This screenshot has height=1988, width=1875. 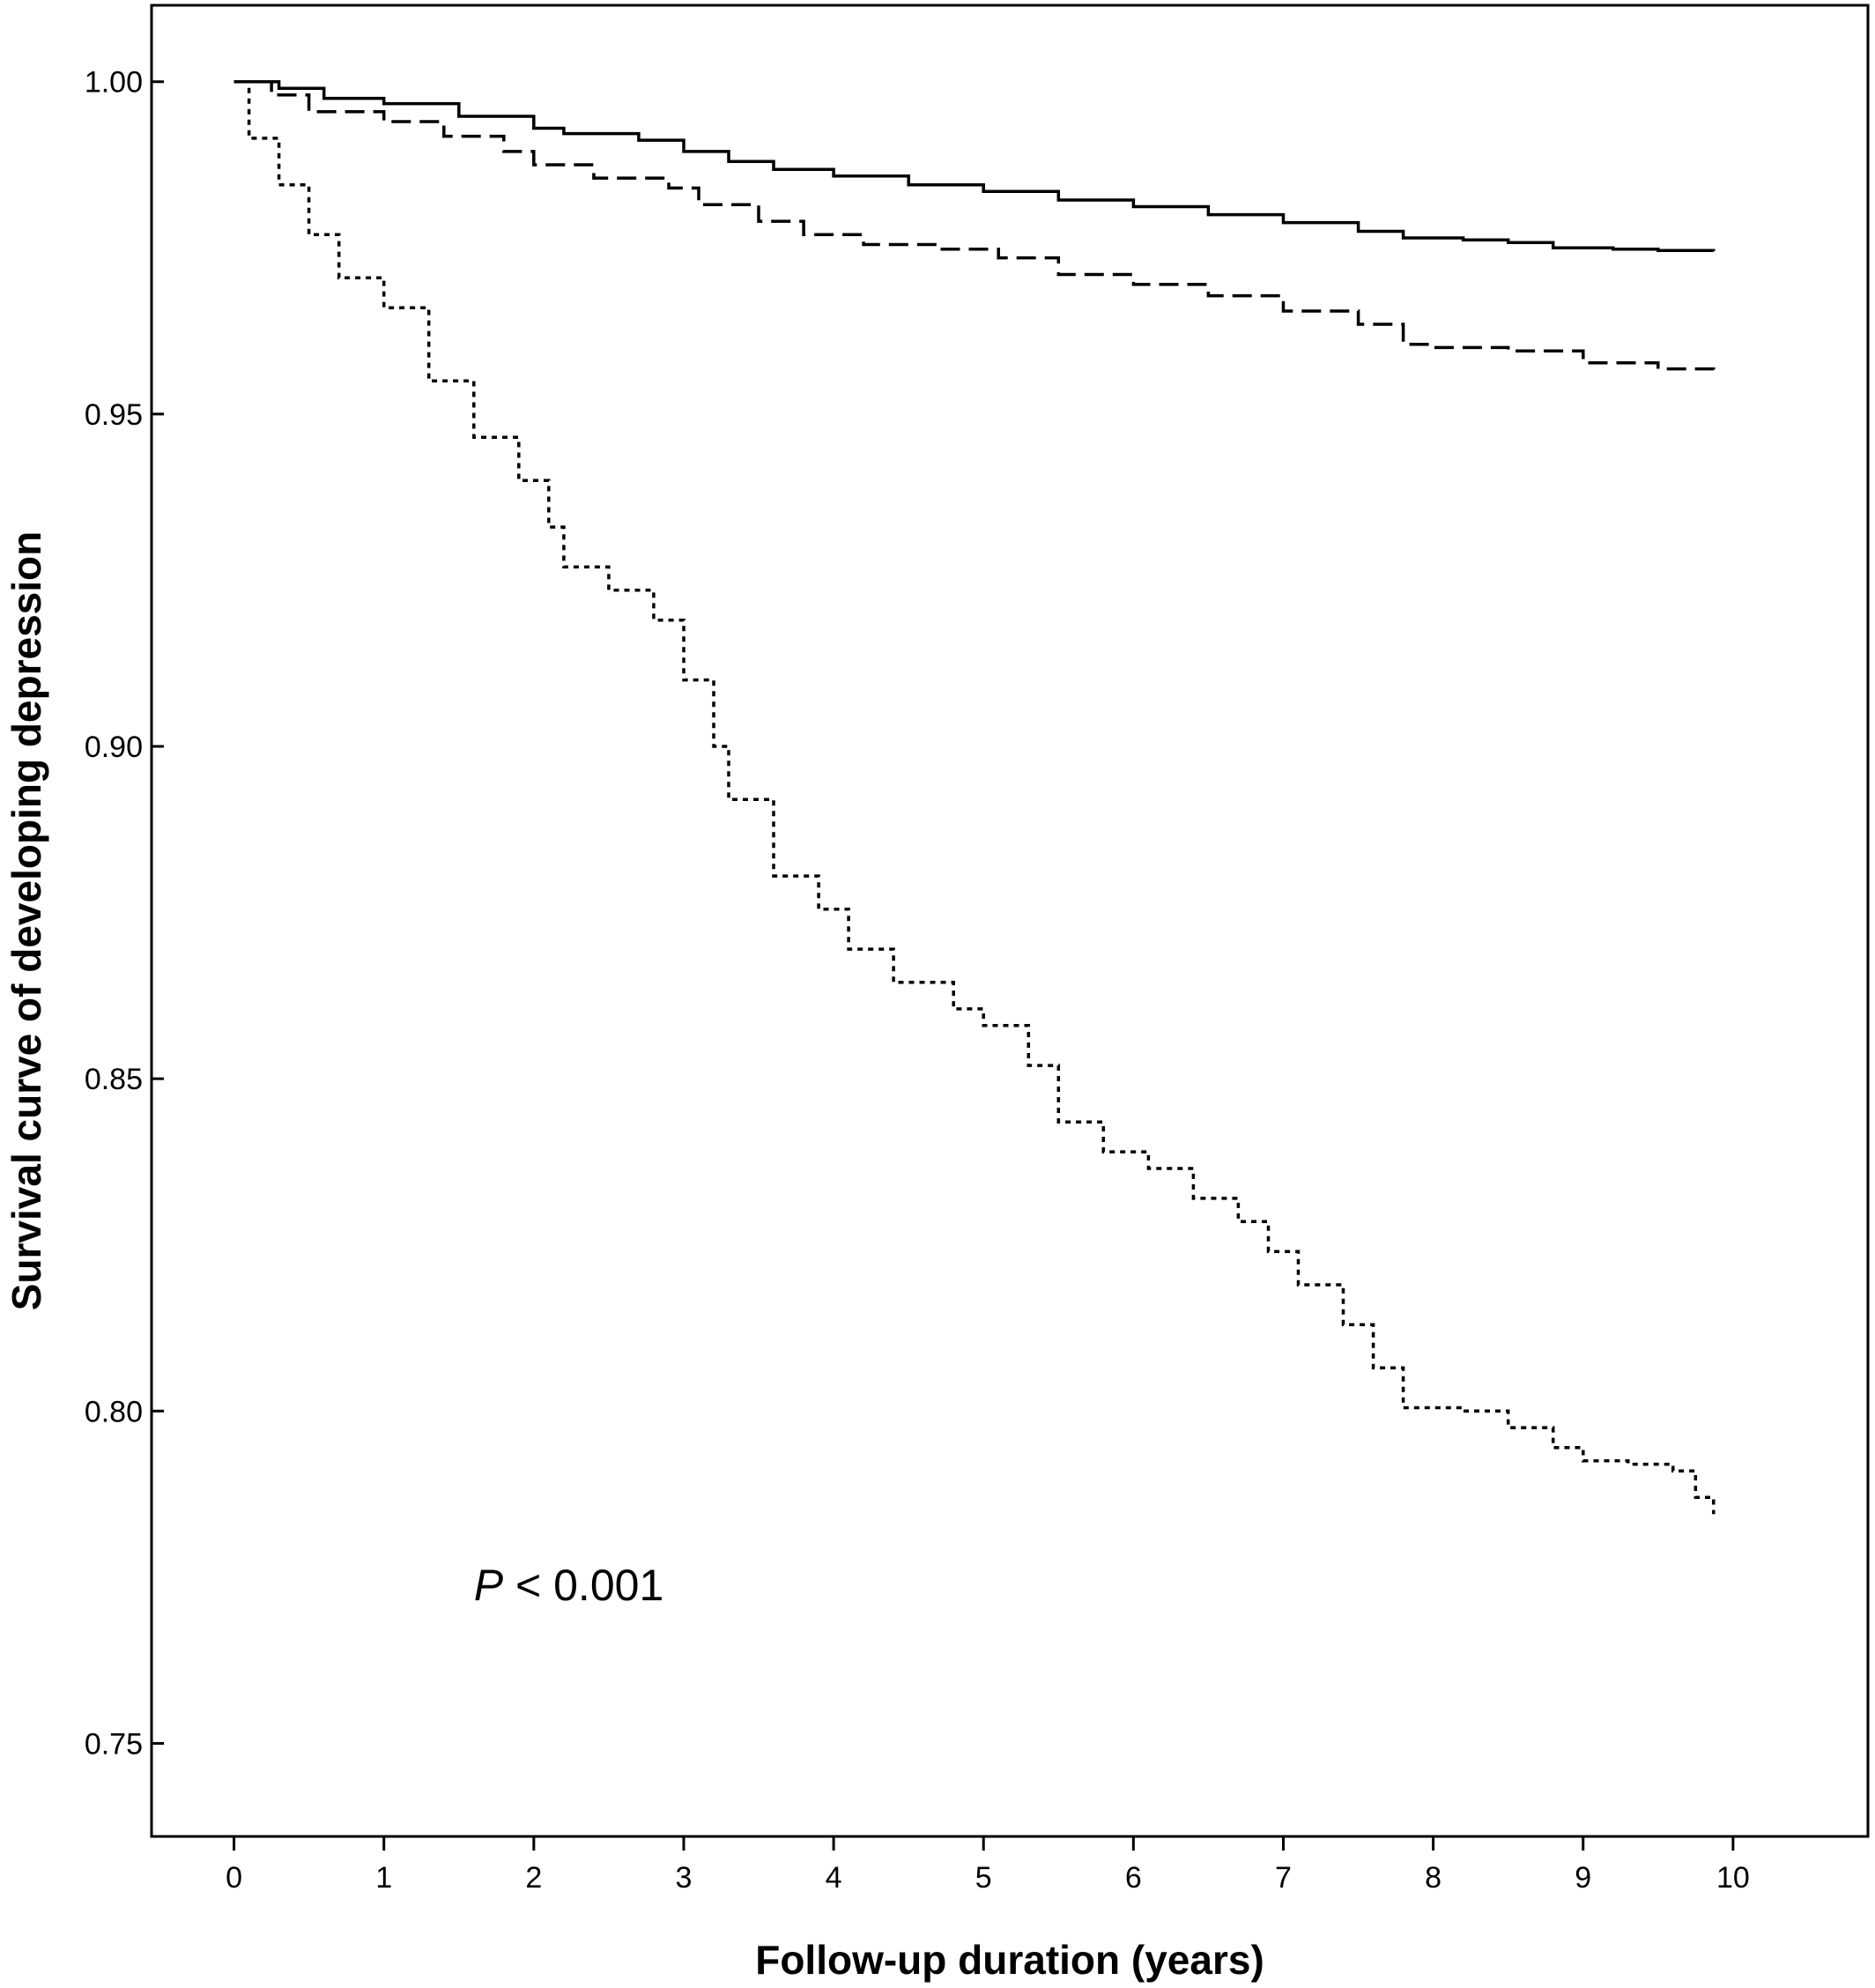 I want to click on p-value-symbol: P, so click(x=489, y=1585).